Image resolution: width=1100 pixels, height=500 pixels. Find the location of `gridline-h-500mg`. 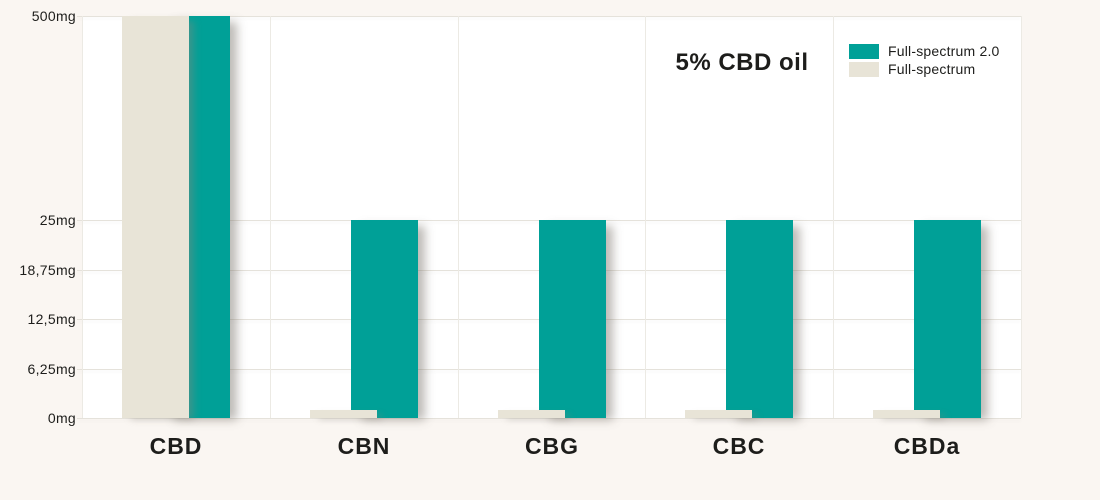

gridline-h-500mg is located at coordinates (549, 16).